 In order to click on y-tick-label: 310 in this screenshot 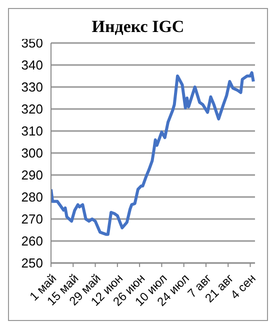, I will do `click(32, 131)`.